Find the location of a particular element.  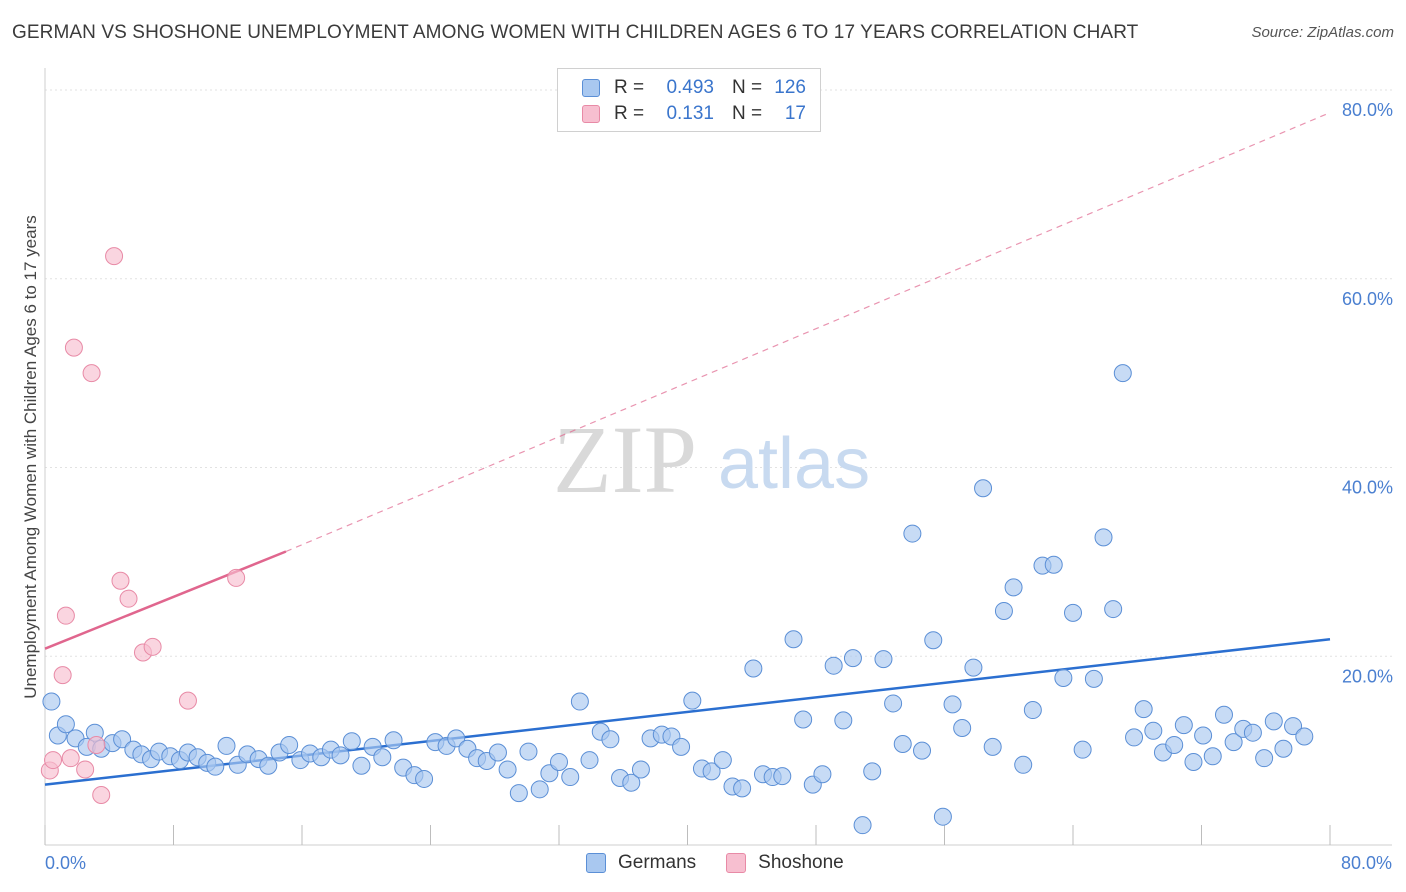

n-value: 126 is located at coordinates (790, 87).